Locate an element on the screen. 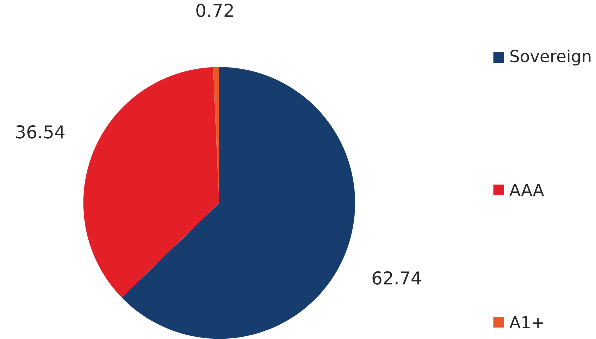 The width and height of the screenshot is (596, 339). data-label: 62.74 is located at coordinates (397, 278).